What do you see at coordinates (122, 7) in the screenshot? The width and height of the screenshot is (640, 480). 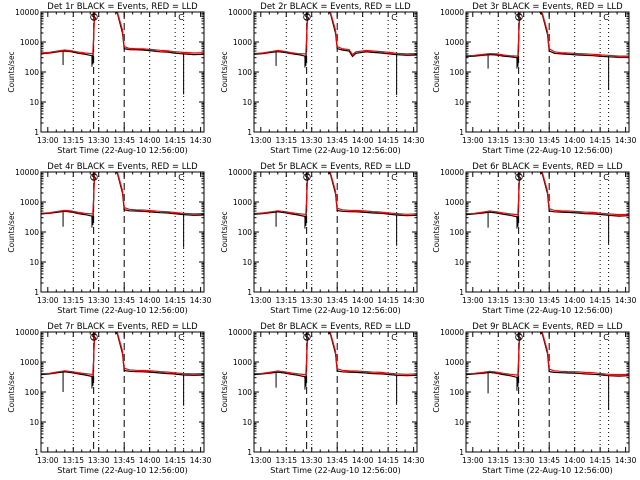 I see `panel-title: Det 1r BLACK = Events, RED = LLD` at bounding box center [122, 7].